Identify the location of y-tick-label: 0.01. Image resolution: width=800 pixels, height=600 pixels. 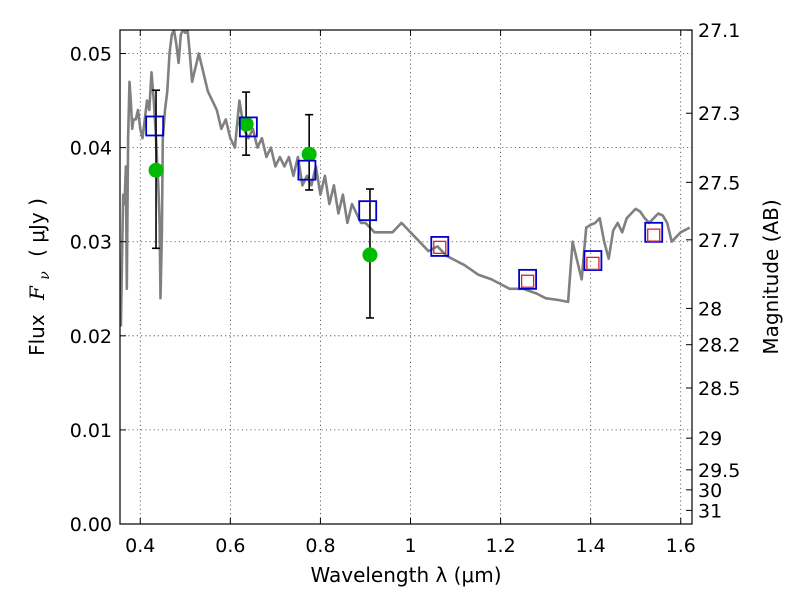
(91, 431).